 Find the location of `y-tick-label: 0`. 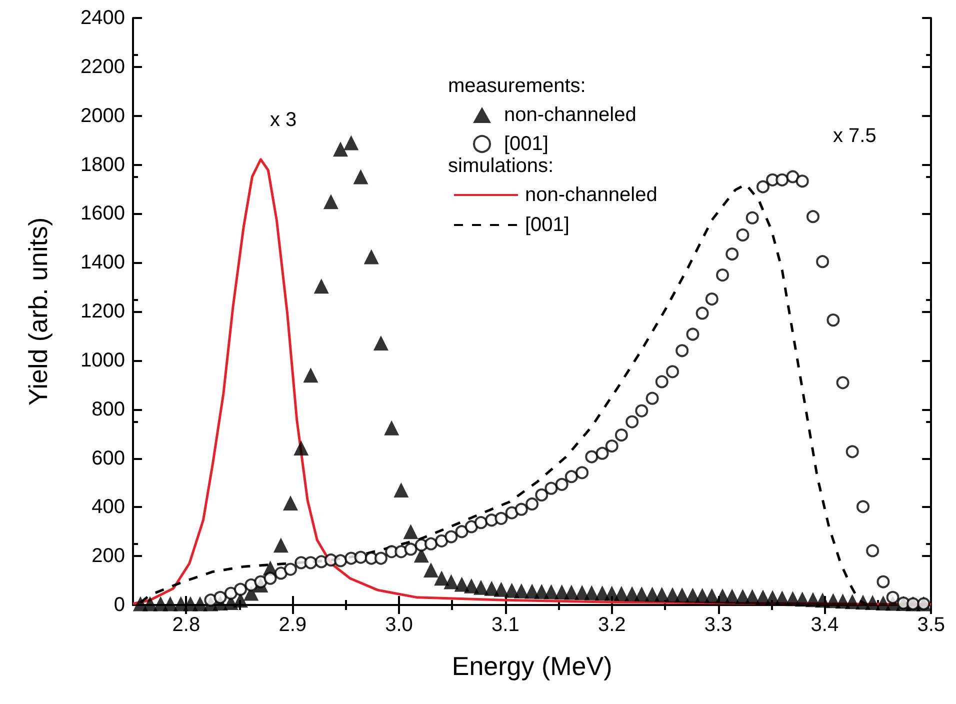

y-tick-label: 0 is located at coordinates (119, 605).